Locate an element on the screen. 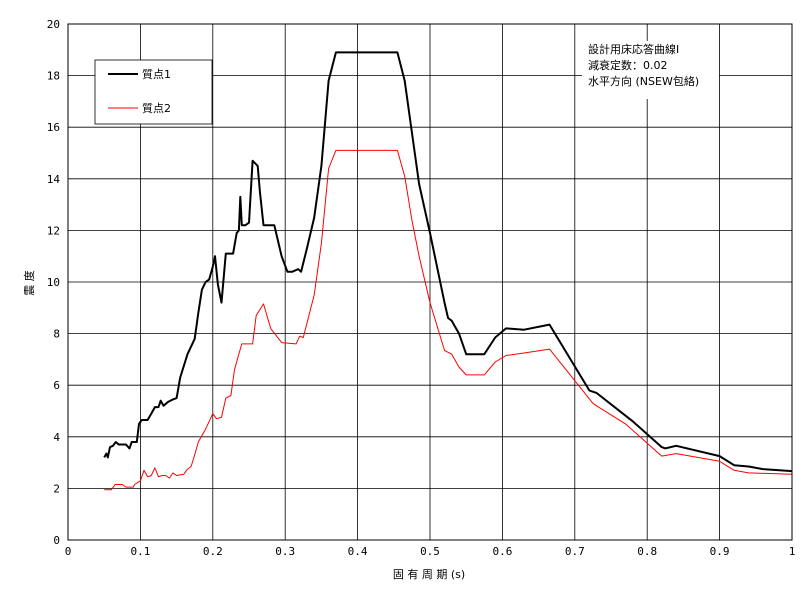 This screenshot has height=595, width=803. y-tick-label: 16 is located at coordinates (53, 127).